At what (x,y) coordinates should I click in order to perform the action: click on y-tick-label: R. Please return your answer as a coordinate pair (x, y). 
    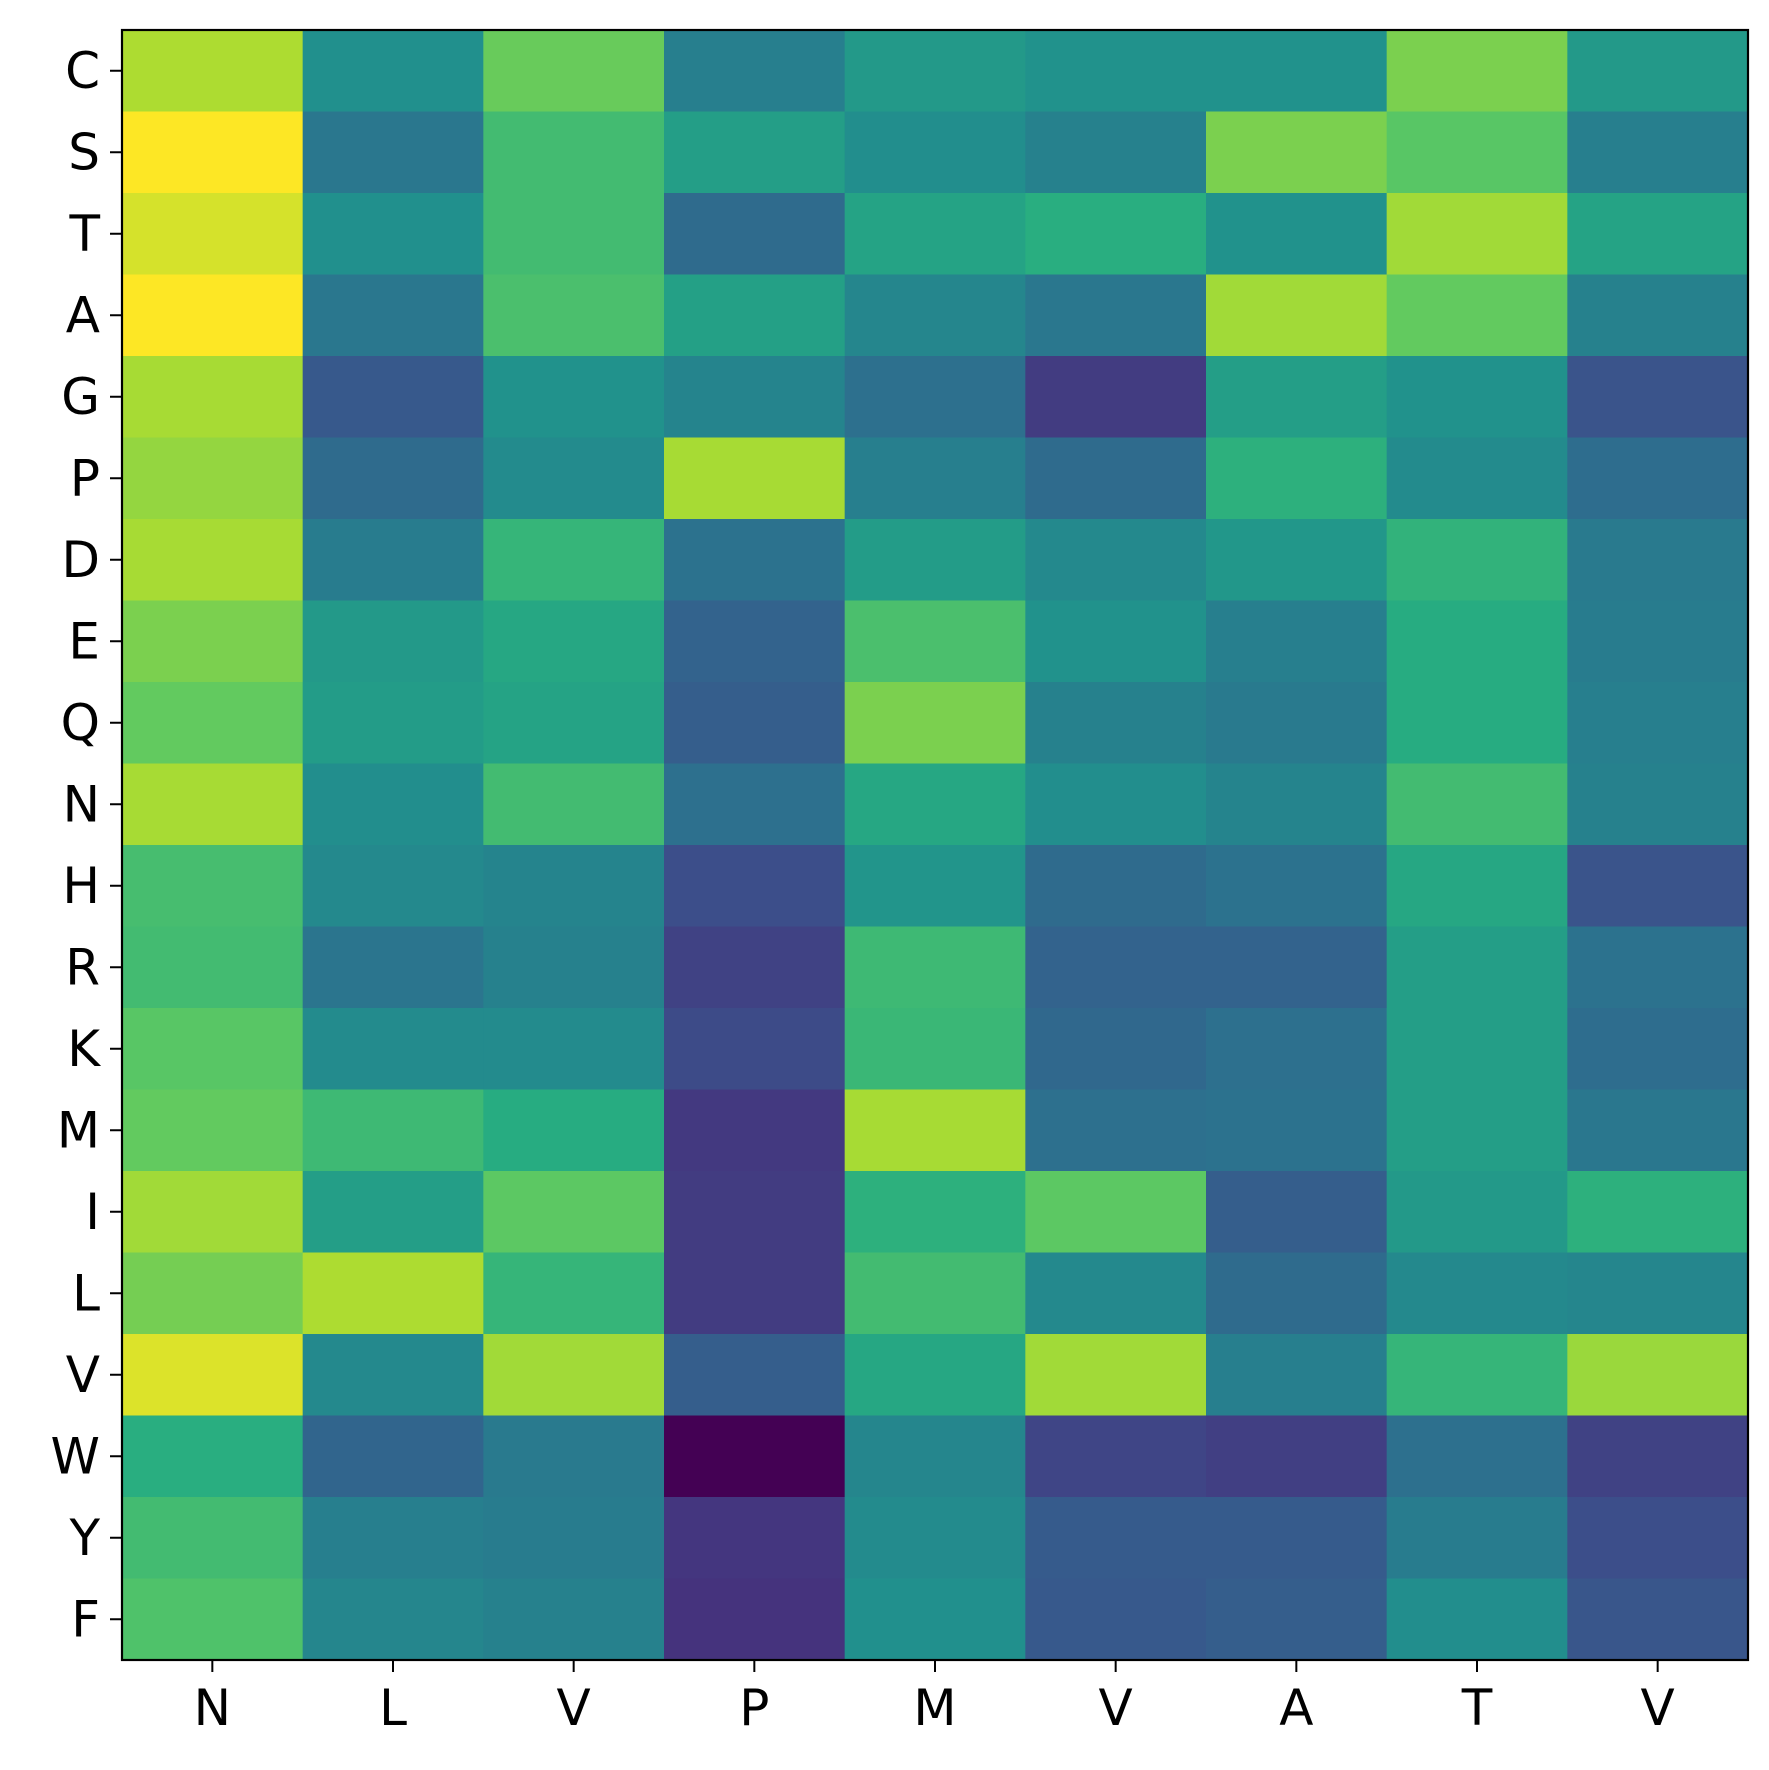
    Looking at the image, I should click on (82, 967).